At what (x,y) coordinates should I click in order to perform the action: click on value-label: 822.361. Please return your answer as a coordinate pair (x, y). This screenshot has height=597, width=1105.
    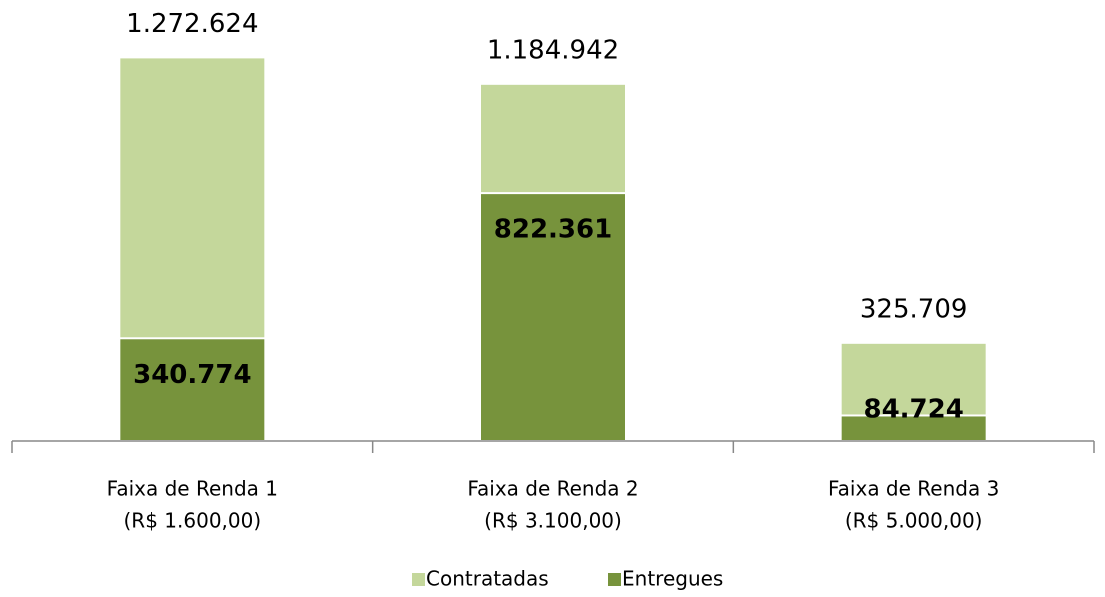
    Looking at the image, I should click on (553, 230).